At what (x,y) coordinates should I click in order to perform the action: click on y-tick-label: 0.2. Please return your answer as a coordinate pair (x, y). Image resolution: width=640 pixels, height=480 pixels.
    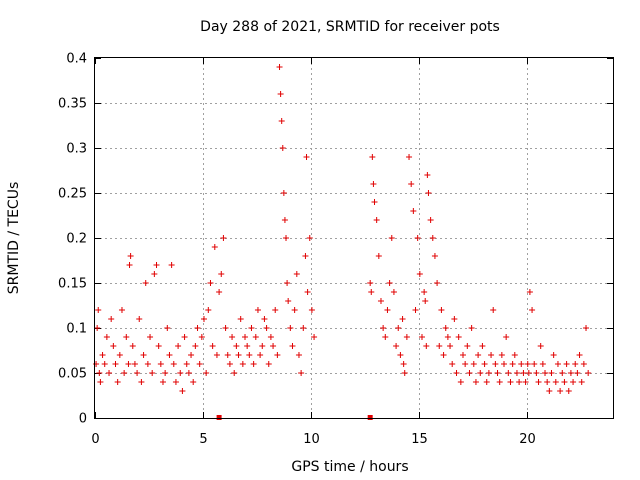
    Looking at the image, I should click on (76, 239).